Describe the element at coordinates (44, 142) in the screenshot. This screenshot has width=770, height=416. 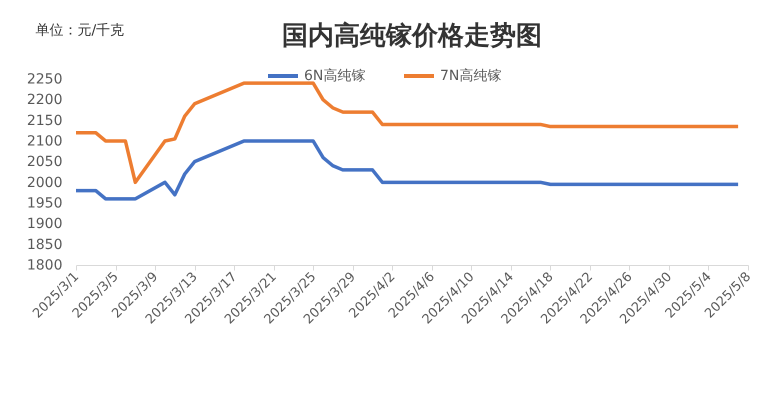
I see `y-tick-label: 2100` at that location.